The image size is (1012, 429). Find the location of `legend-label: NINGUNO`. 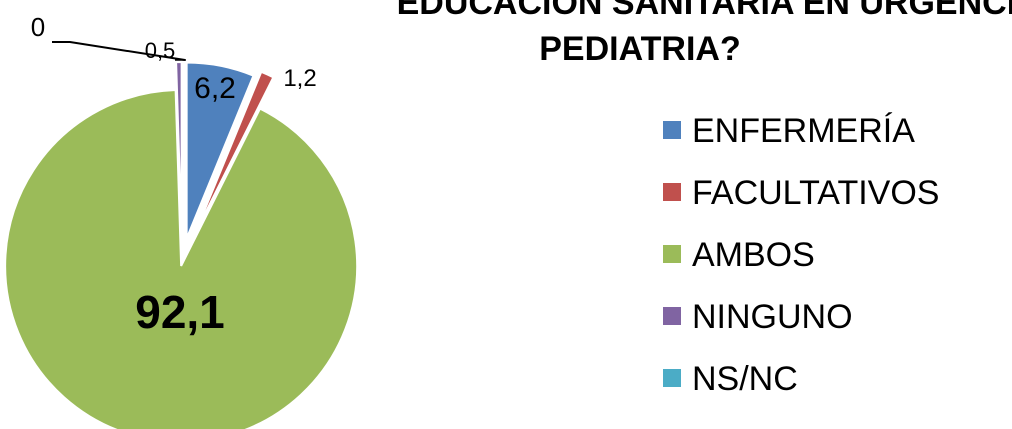

legend-label: NINGUNO is located at coordinates (772, 317).